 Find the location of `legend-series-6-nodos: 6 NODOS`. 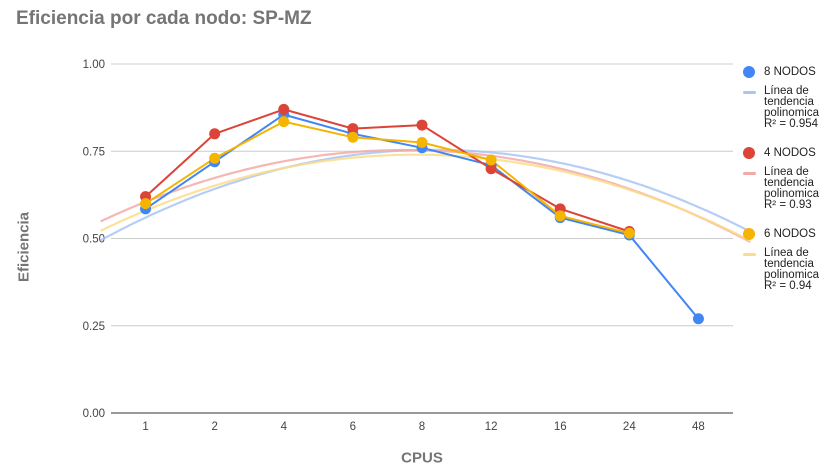

legend-series-6-nodos: 6 NODOS is located at coordinates (784, 234).